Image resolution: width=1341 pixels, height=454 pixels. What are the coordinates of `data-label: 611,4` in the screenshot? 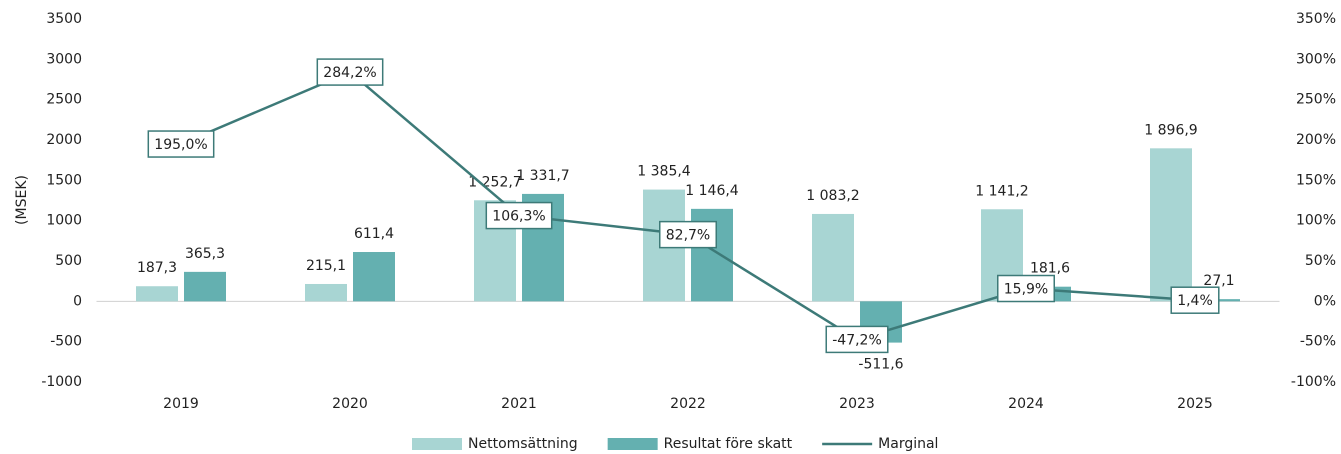 It's located at (374, 234).